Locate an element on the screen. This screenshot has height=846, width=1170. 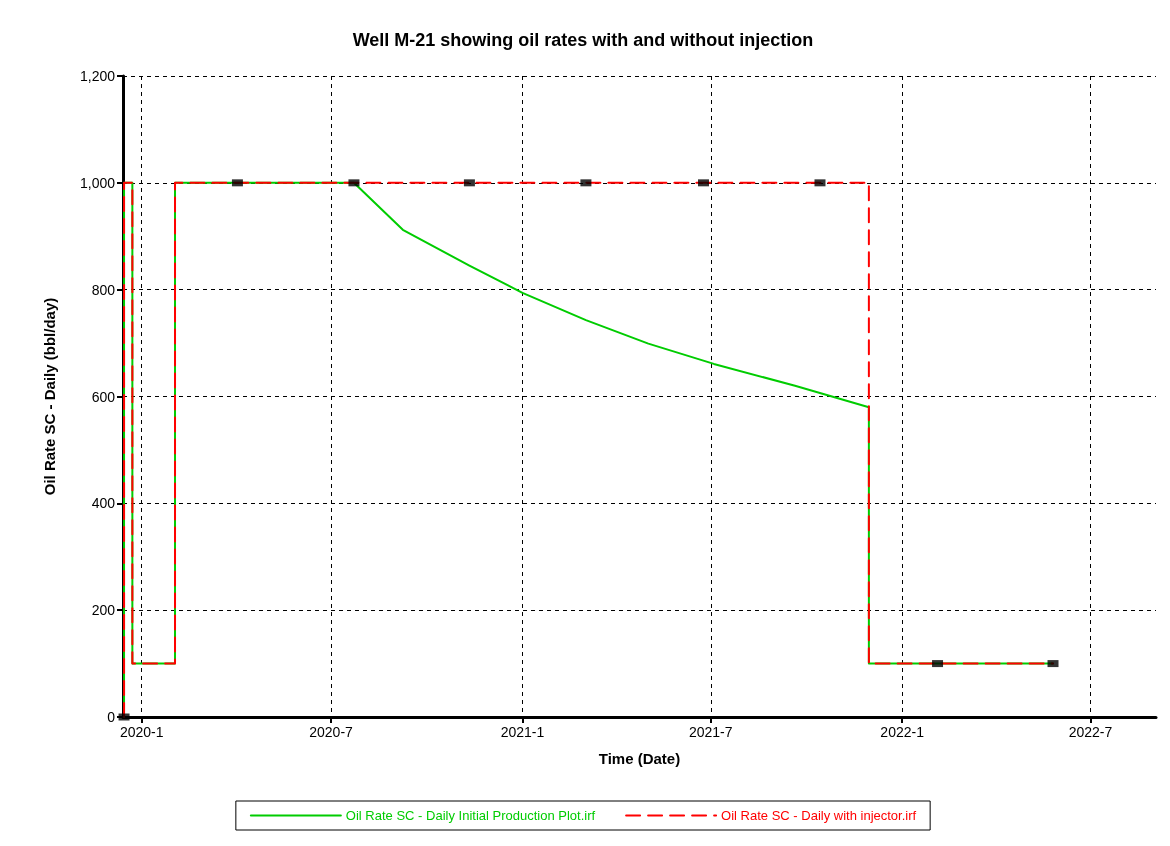
y-tick-label: 200 is located at coordinates (103, 610).